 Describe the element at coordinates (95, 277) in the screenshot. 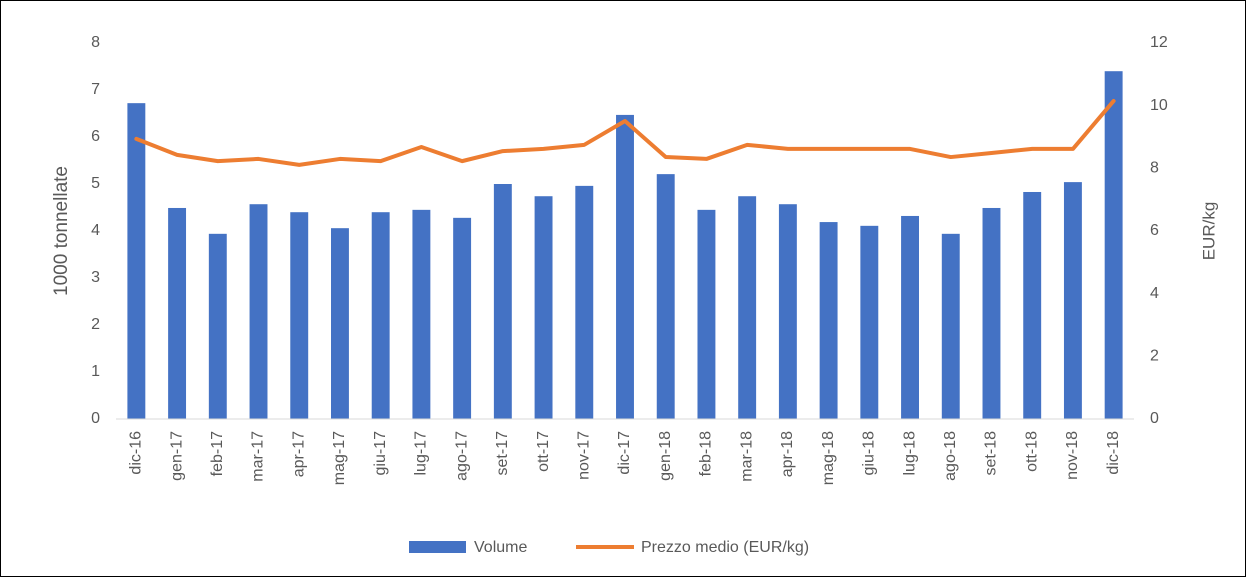

I see `y-tick-label: 3` at that location.